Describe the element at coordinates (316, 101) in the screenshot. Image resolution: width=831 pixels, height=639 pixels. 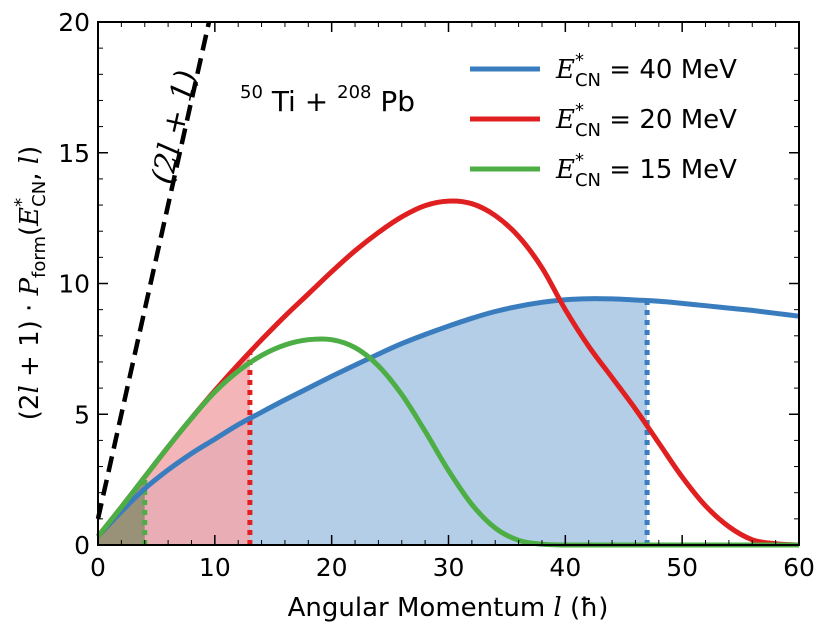
I see `reaction-plus: +` at that location.